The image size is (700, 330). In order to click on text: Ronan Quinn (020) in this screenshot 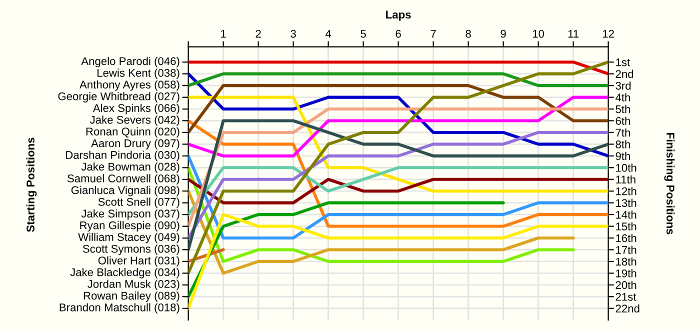, I will do `click(133, 132)`.